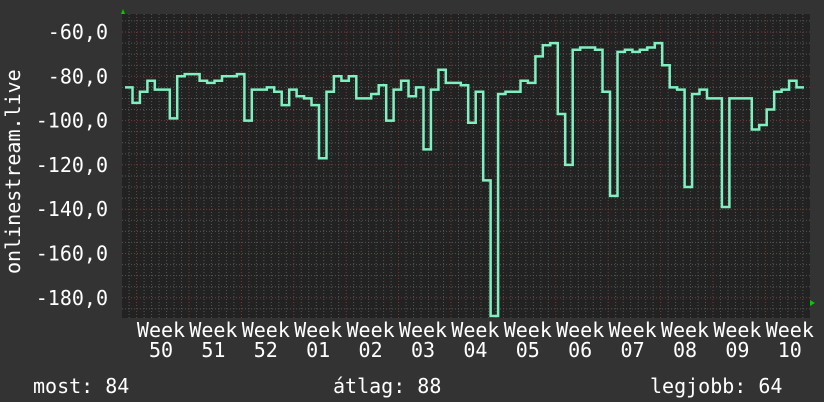 This screenshot has width=824, height=402. I want to click on x-tick-label: Week 50, so click(161, 340).